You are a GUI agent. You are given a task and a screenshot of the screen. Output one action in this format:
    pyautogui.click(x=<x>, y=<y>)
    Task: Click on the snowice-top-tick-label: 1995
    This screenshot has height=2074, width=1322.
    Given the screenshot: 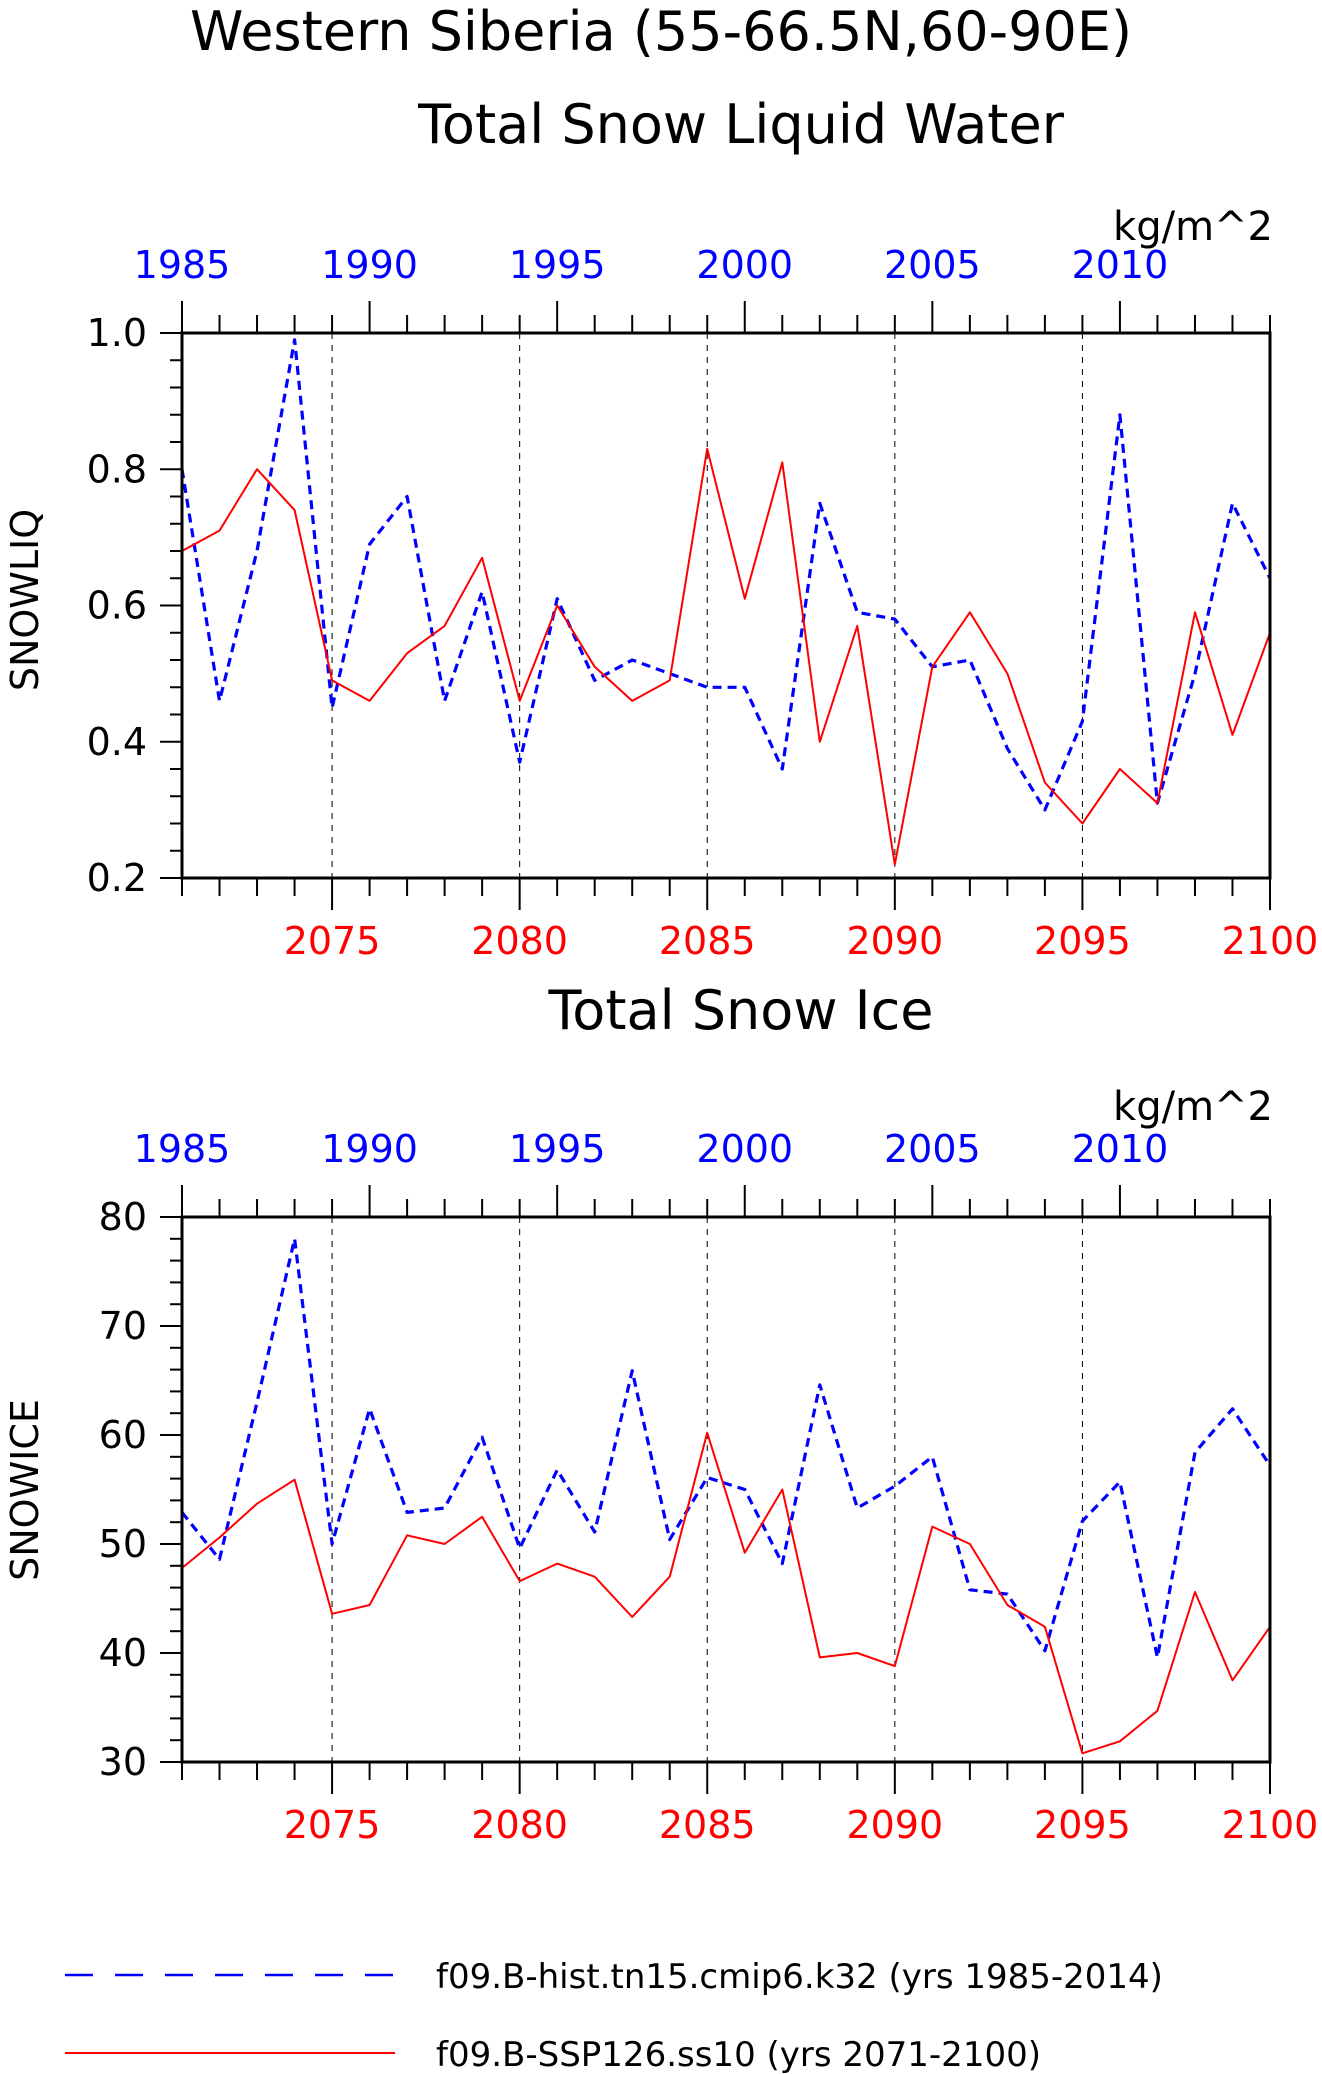 What is the action you would take?
    pyautogui.click(x=557, y=1149)
    